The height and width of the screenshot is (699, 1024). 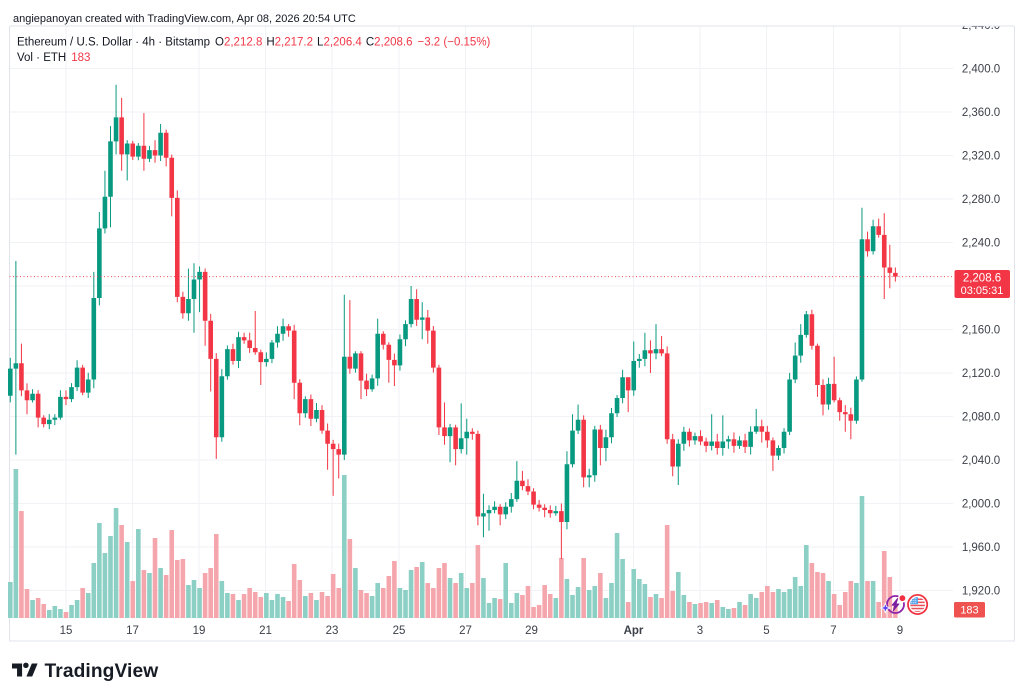 I want to click on svg-text: Apr, so click(x=634, y=631).